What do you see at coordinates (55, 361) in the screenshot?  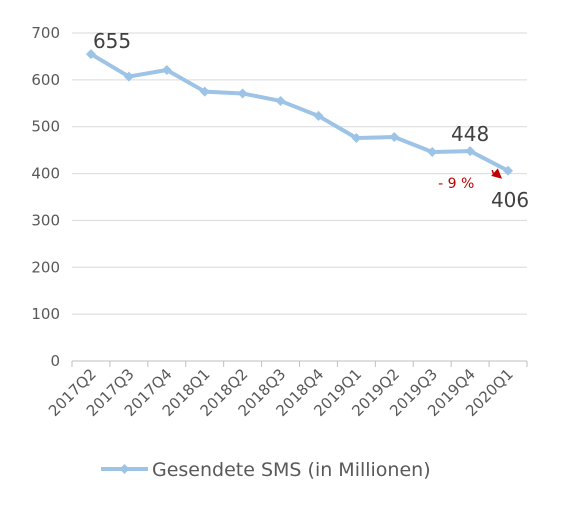 I see `y-tick-label: 0` at bounding box center [55, 361].